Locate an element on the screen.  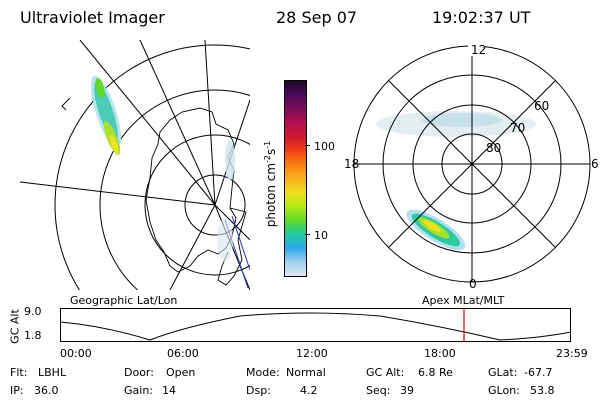
app-title: Ultraviolet Imager is located at coordinates (92, 17).